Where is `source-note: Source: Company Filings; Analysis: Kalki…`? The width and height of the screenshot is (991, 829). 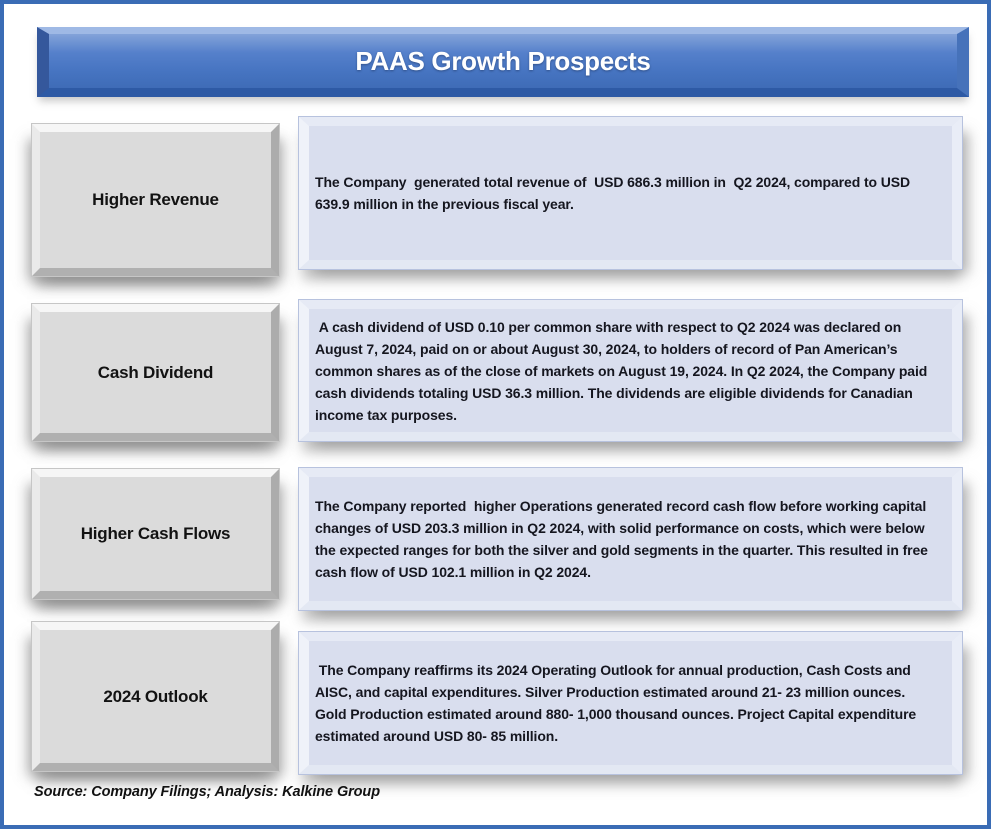
source-note: Source: Company Filings; Analysis: Kalki… is located at coordinates (207, 792).